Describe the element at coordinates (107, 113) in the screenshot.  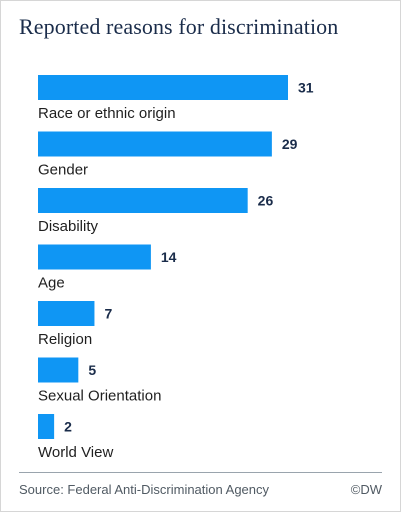
I see `category-label-race-or-ethnic-origin: Race or ethnic origin` at that location.